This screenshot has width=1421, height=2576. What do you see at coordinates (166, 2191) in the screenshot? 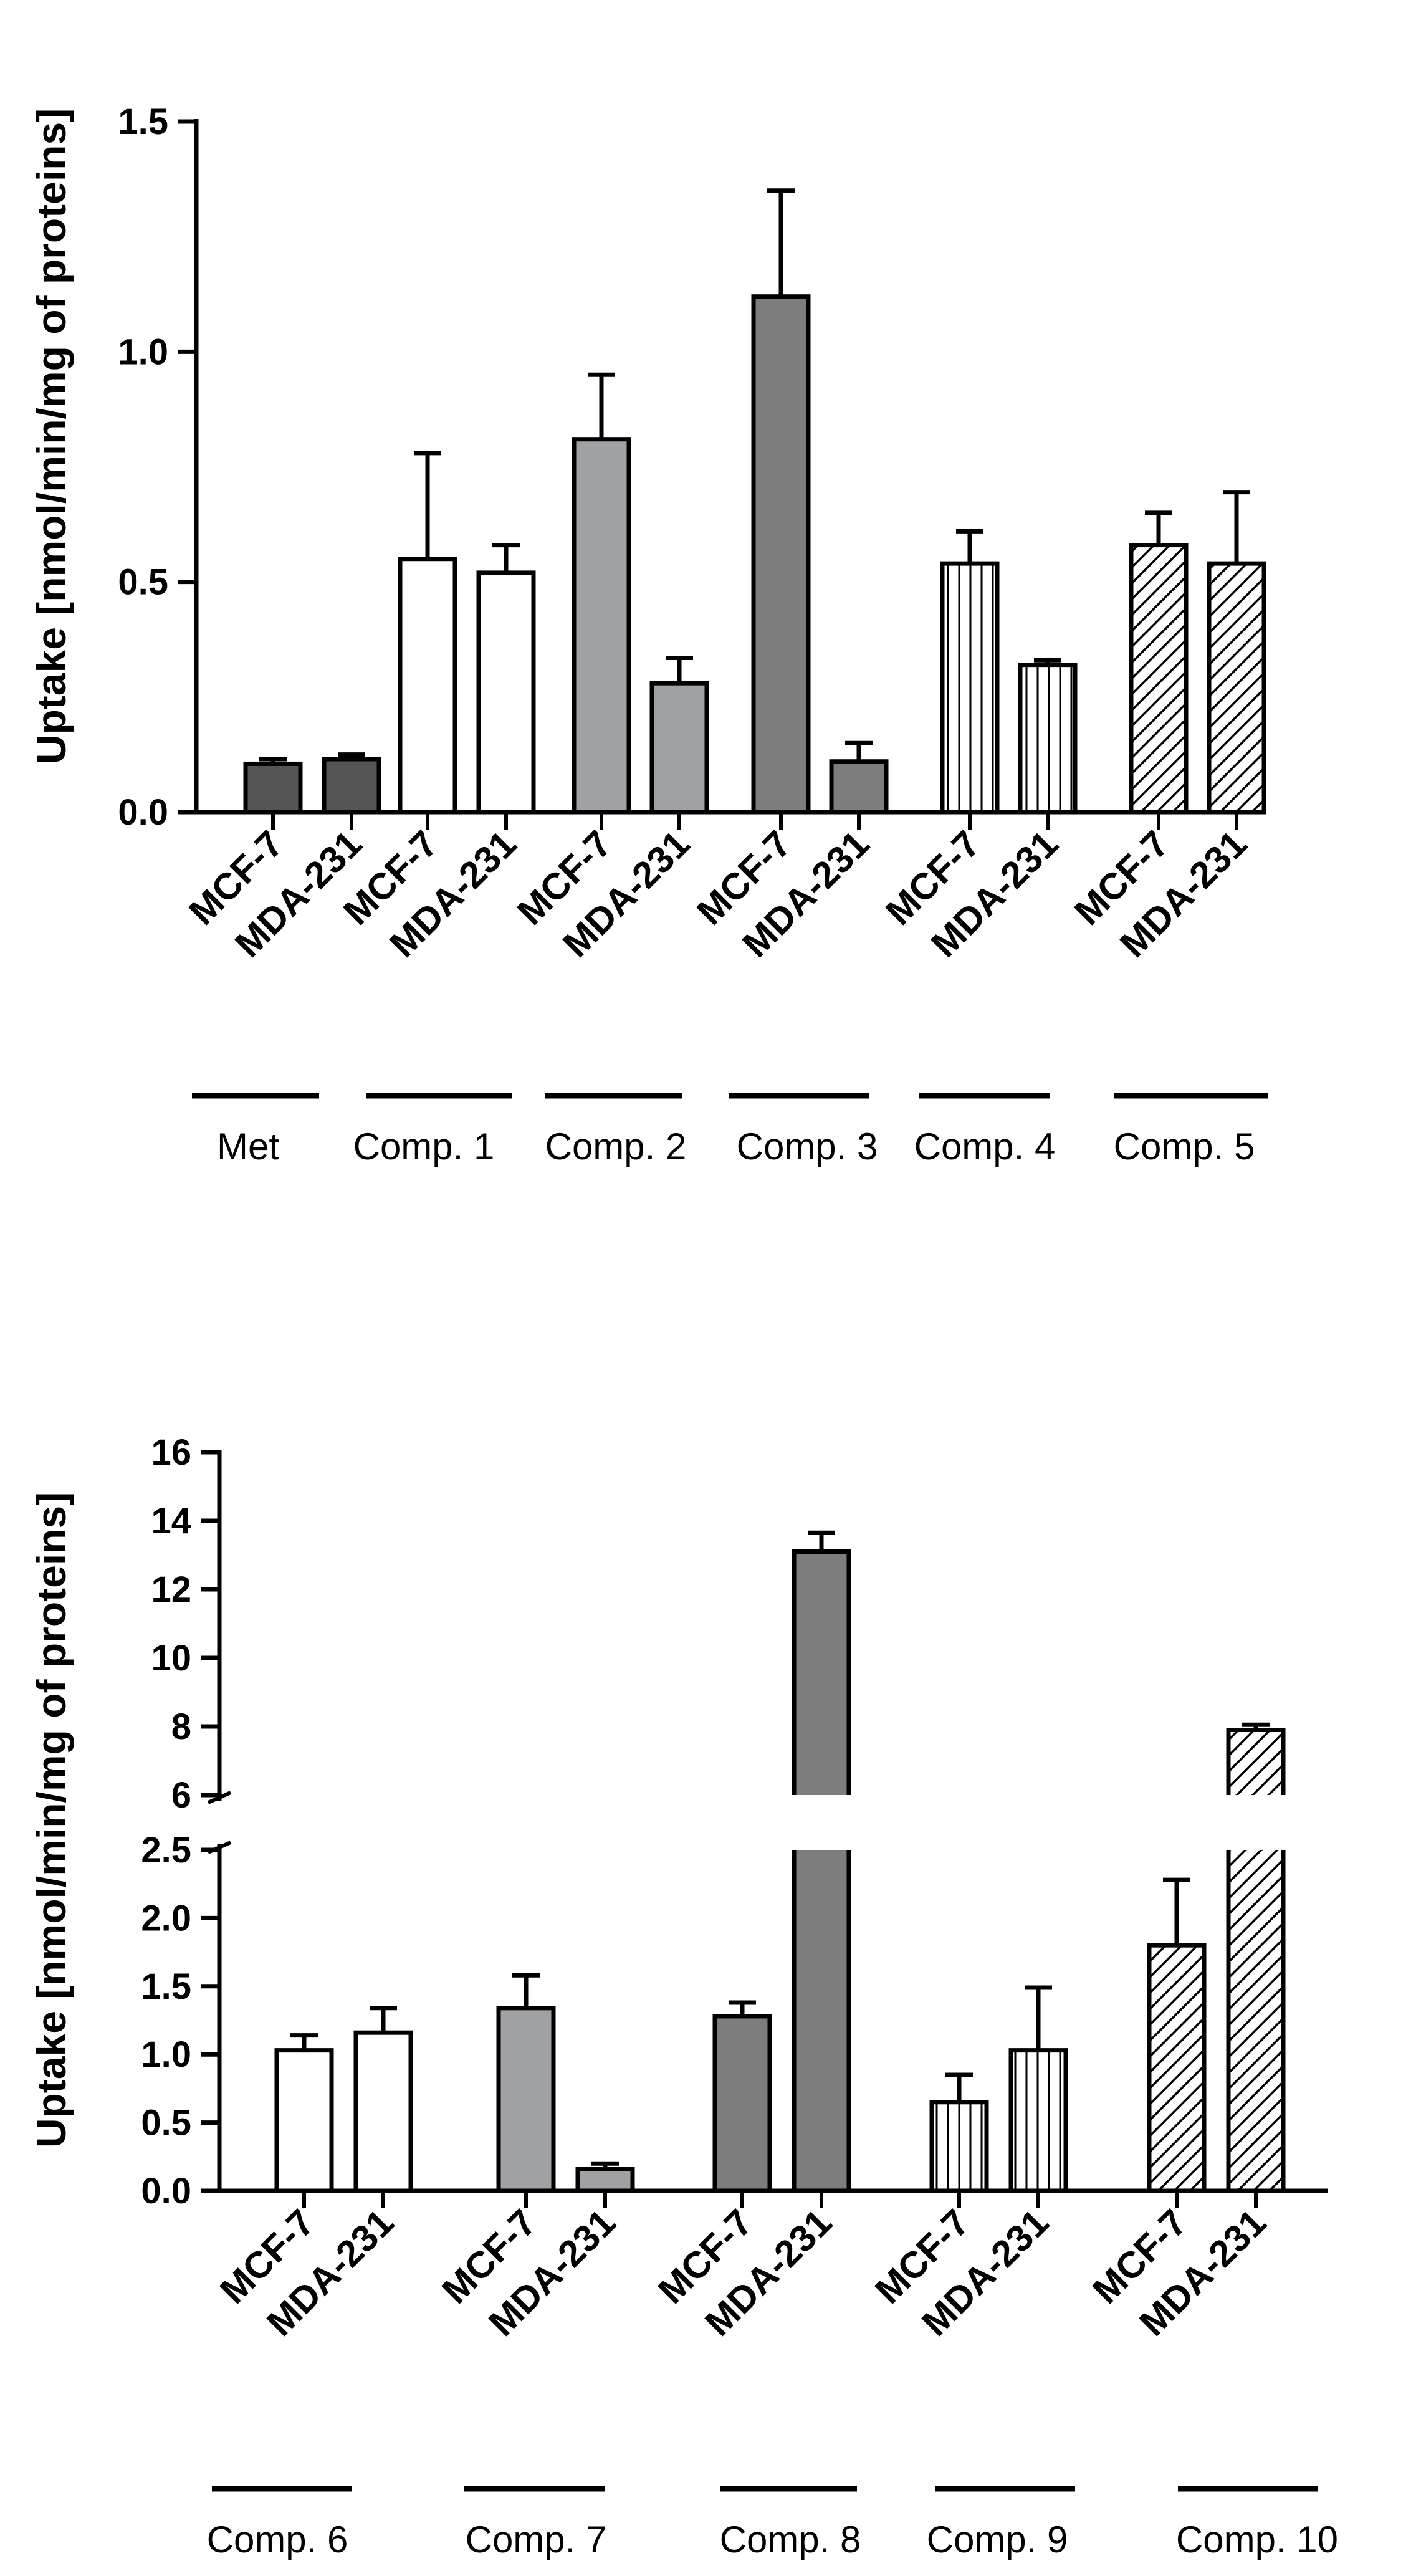
I see `y-tick-label-lower-0: 0.0` at bounding box center [166, 2191].